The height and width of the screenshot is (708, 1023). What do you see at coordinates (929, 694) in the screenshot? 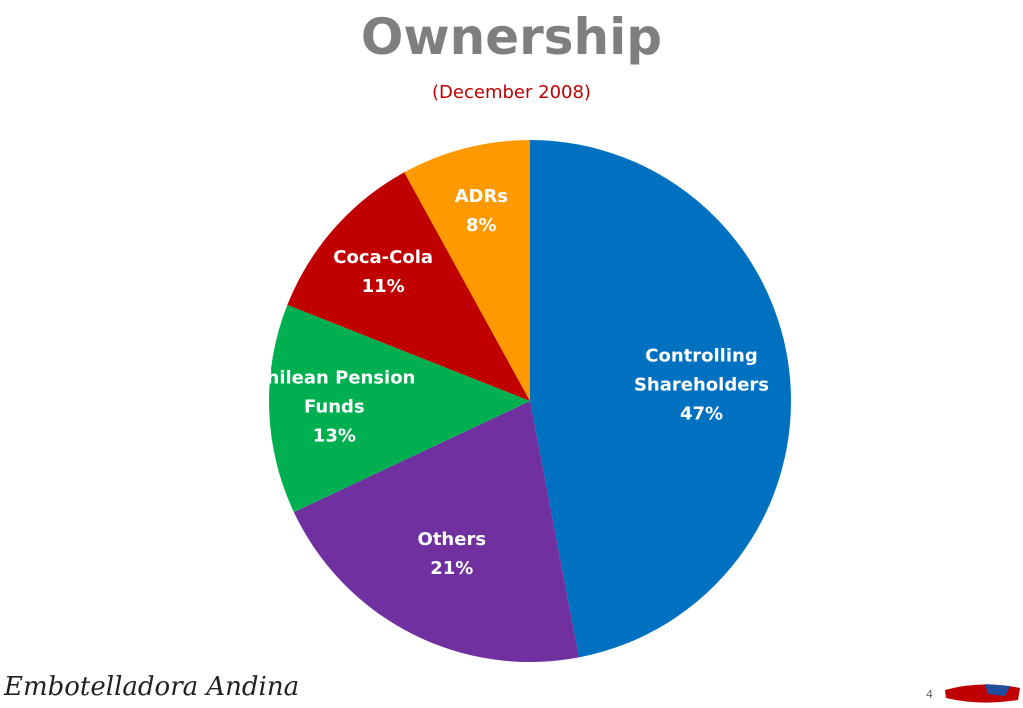
I see `page-number: 4` at bounding box center [929, 694].